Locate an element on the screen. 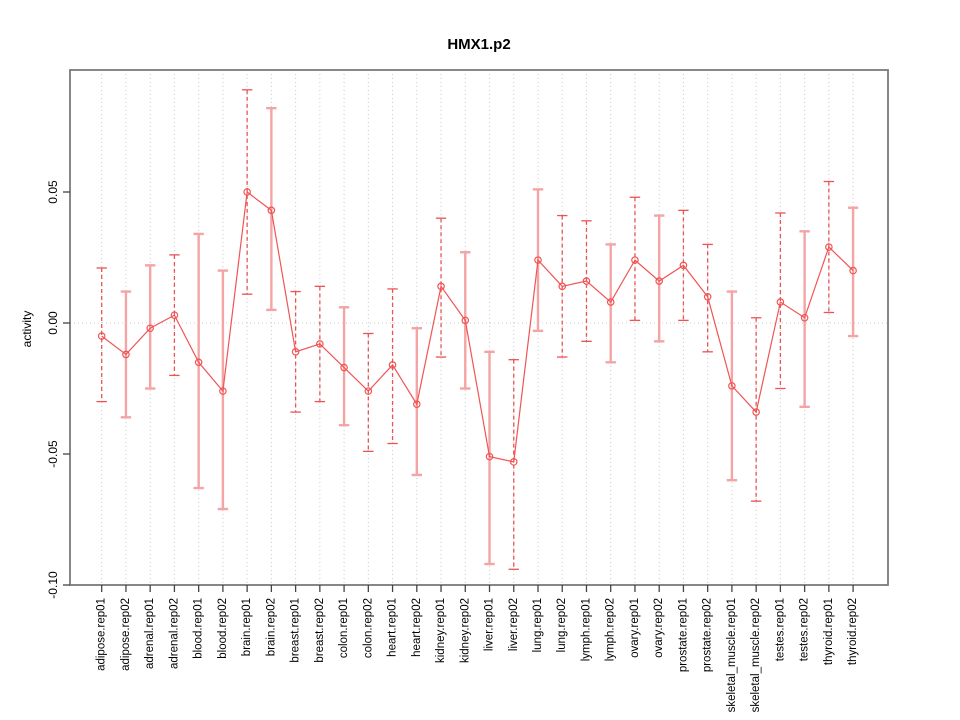 This screenshot has height=720, width=960. x-tick-label: adipose.rep01 is located at coordinates (102, 634).